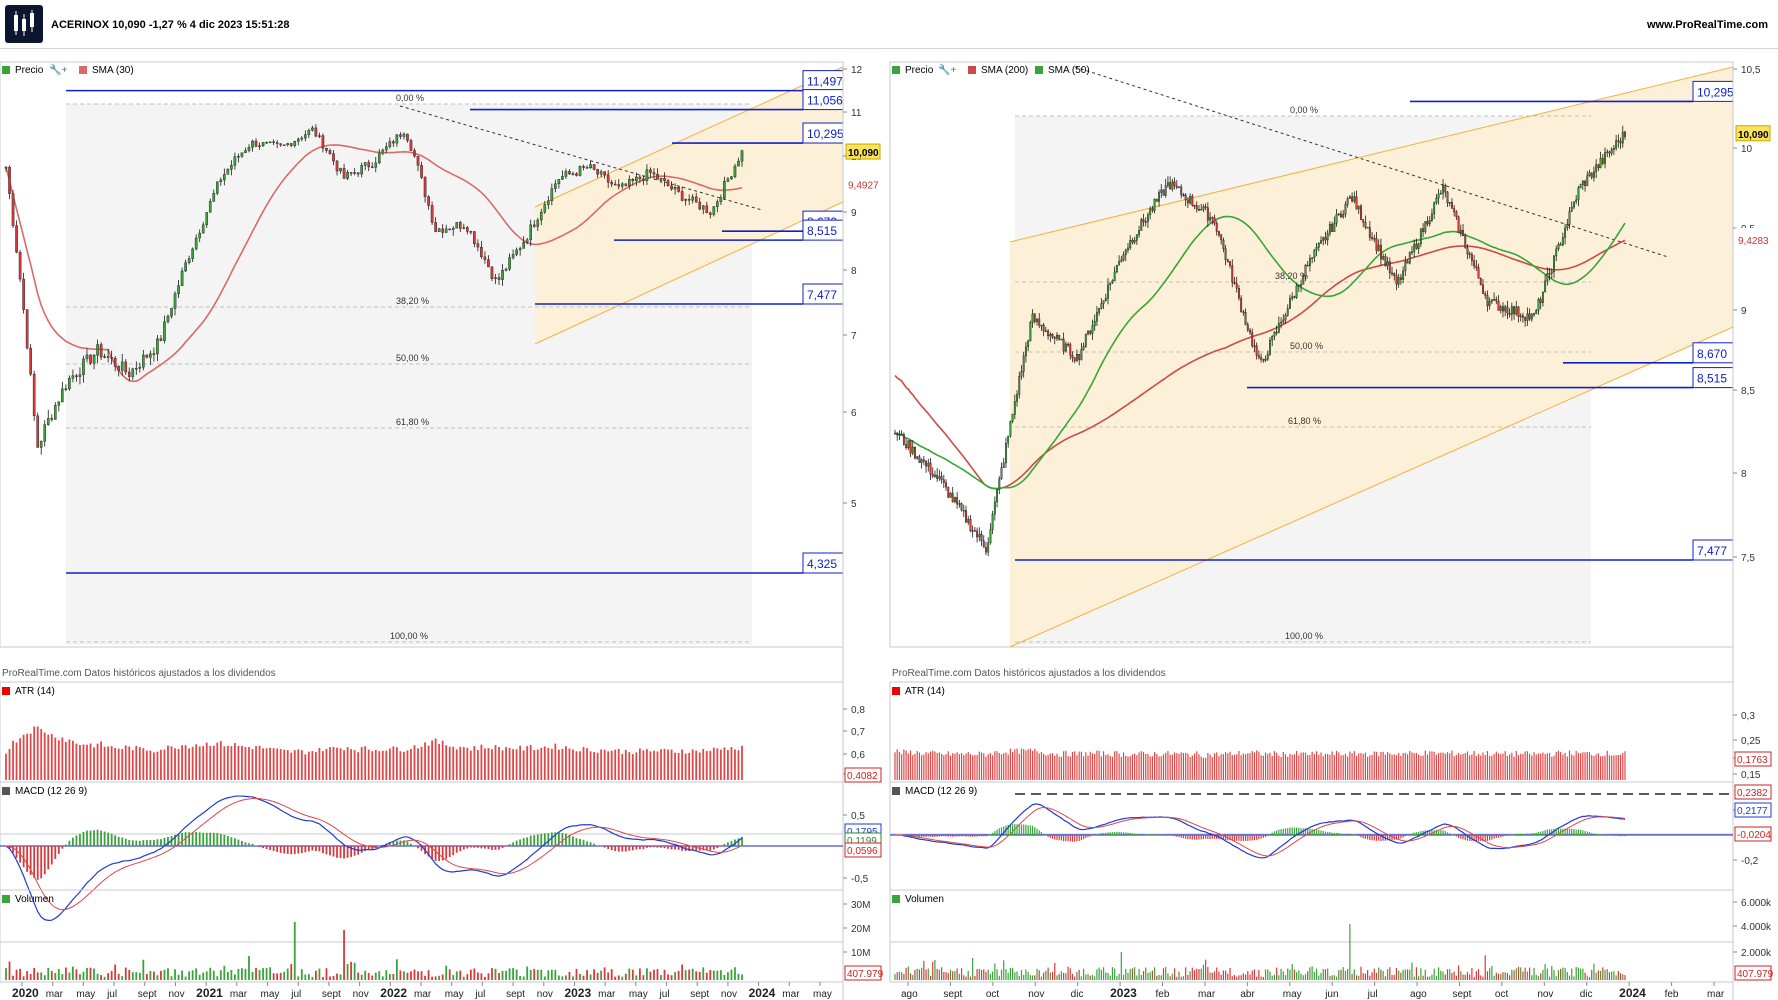 This screenshot has height=1000, width=1778. Describe the element at coordinates (991, 69) in the screenshot. I see `right-legend: Precio 🔧+ SMA (200) SMA (50)` at that location.